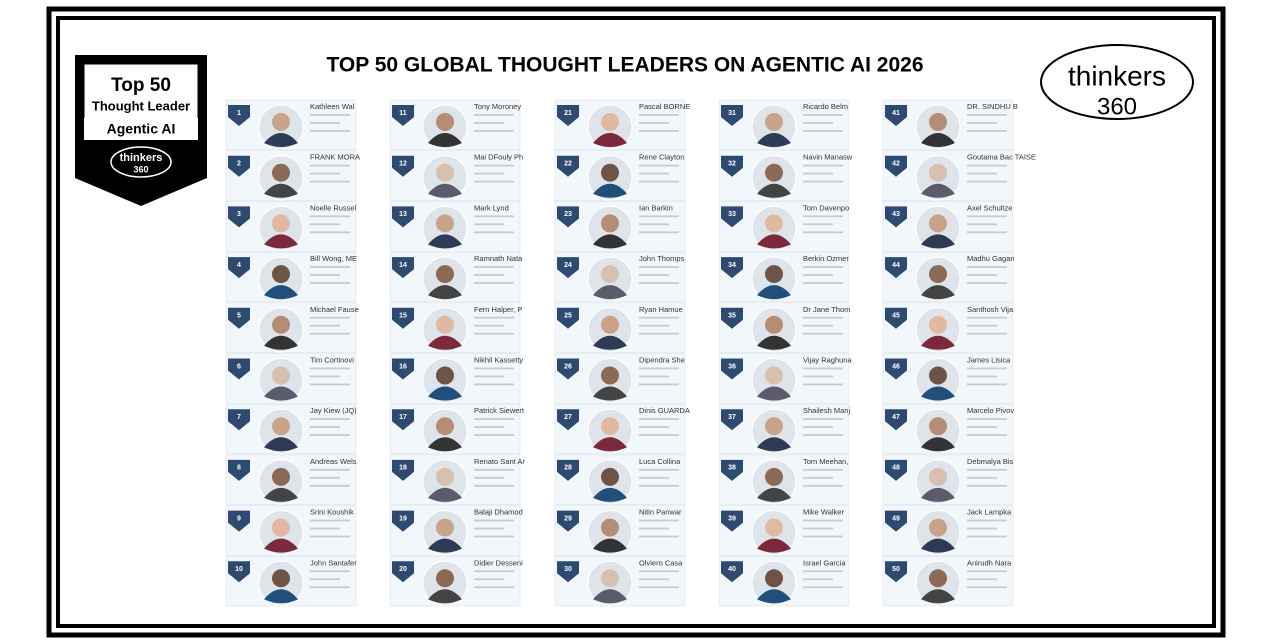  What do you see at coordinates (989, 512) in the screenshot?
I see `leader-name: Jack Lampka` at bounding box center [989, 512].